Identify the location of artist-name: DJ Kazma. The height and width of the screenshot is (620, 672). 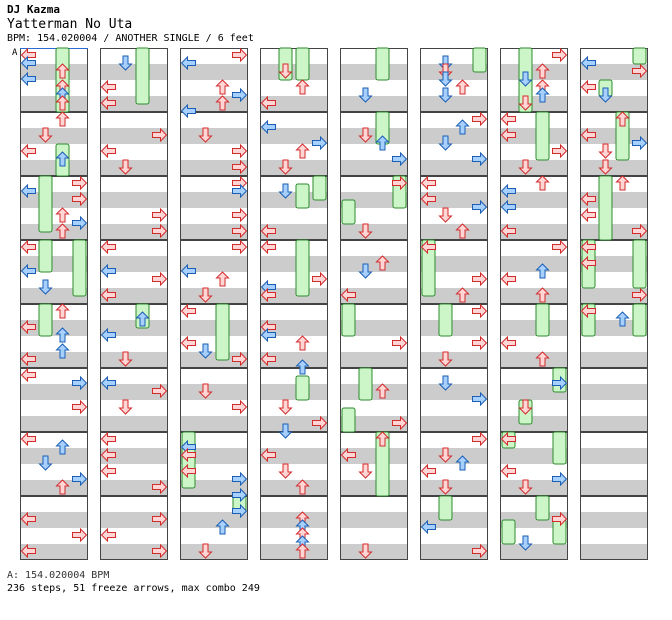
(33, 9).